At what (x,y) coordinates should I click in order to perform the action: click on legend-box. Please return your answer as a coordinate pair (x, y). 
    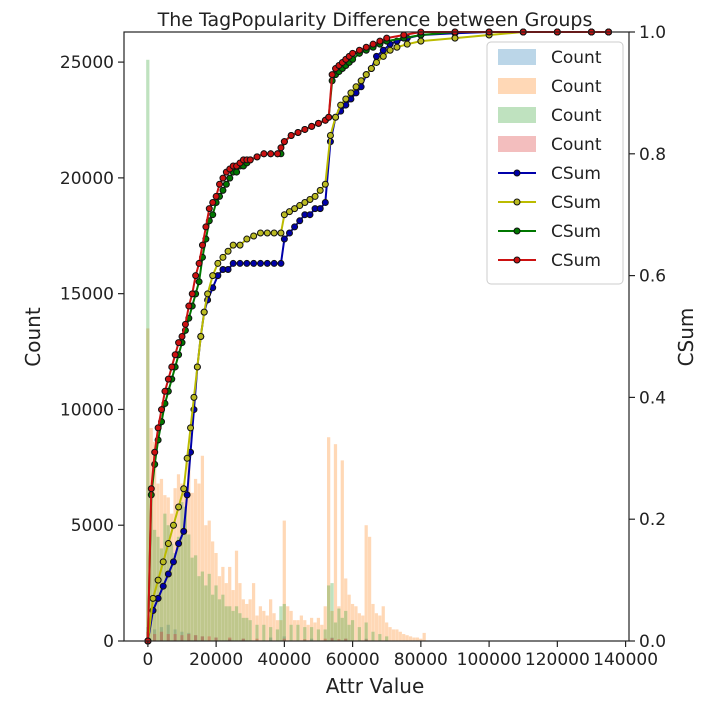
    Looking at the image, I should click on (555, 163).